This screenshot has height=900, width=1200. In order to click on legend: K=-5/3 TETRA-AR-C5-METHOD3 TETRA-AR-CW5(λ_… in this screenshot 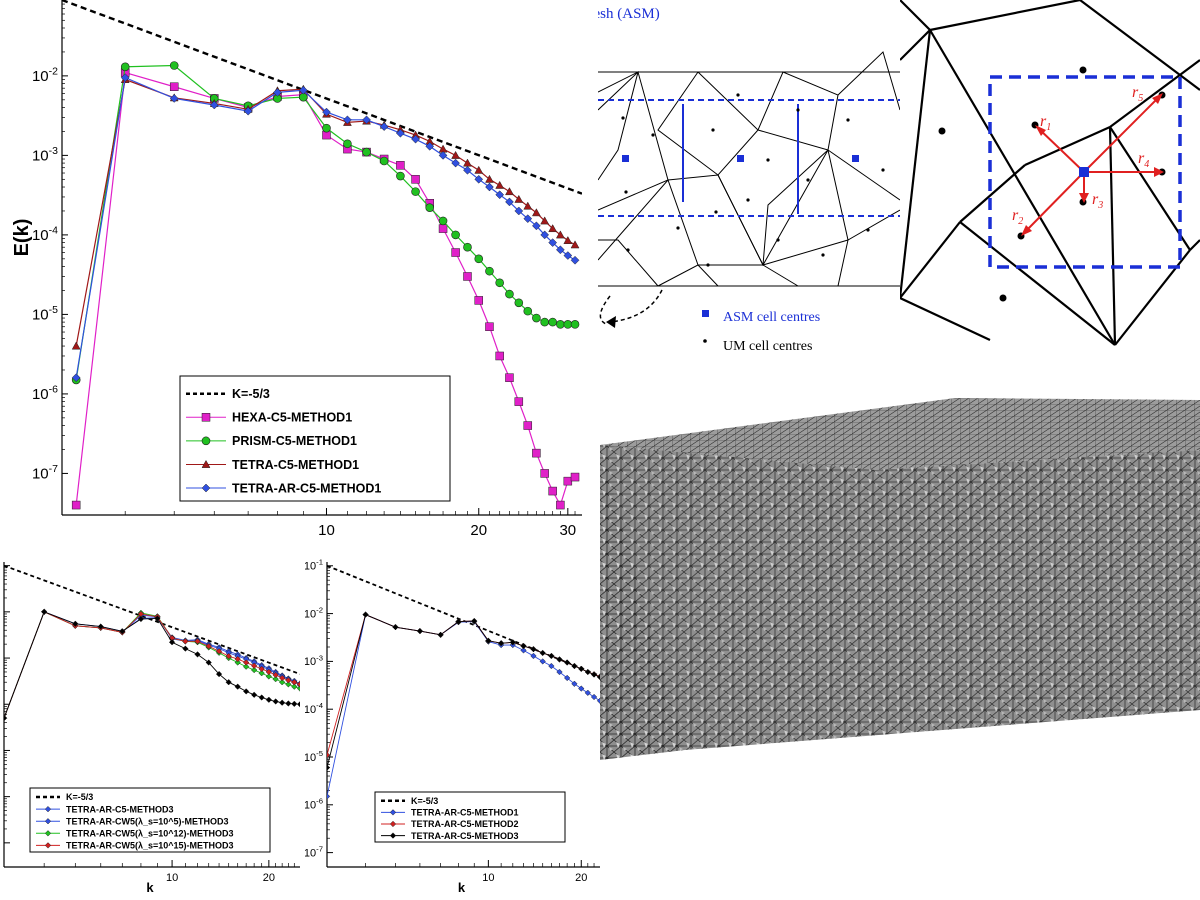, I will do `click(150, 820)`.